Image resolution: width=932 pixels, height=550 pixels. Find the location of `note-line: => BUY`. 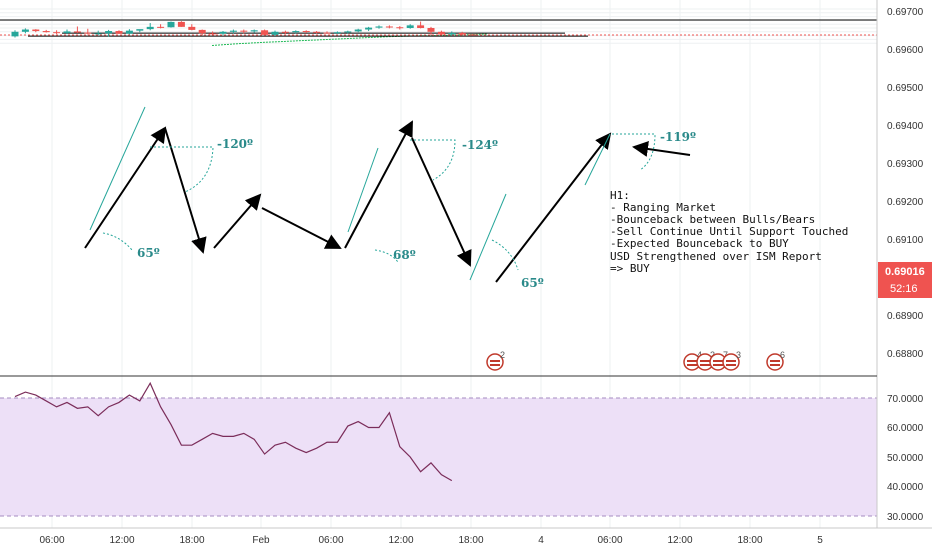

note-line: => BUY is located at coordinates (630, 268).